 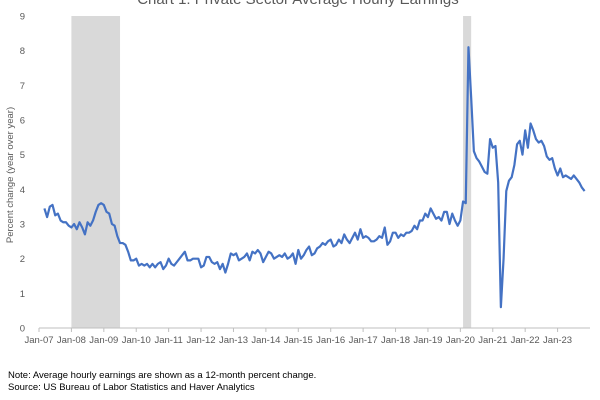 I want to click on x-tick-label: Jan-19, so click(x=427, y=340).